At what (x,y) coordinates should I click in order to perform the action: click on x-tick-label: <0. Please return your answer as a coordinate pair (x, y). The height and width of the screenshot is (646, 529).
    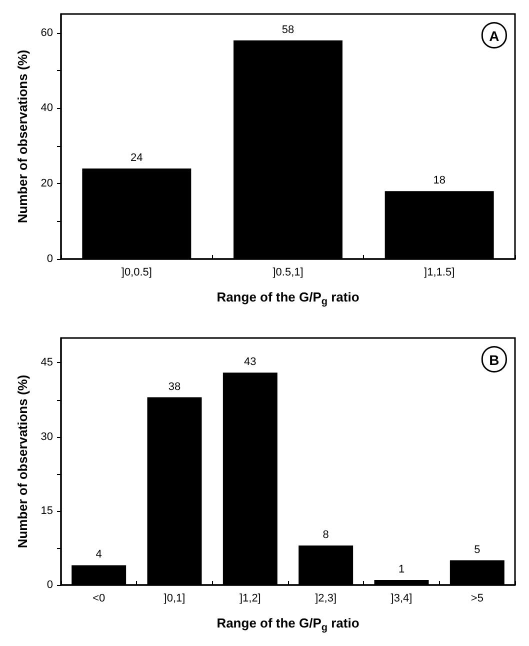
    Looking at the image, I should click on (99, 598).